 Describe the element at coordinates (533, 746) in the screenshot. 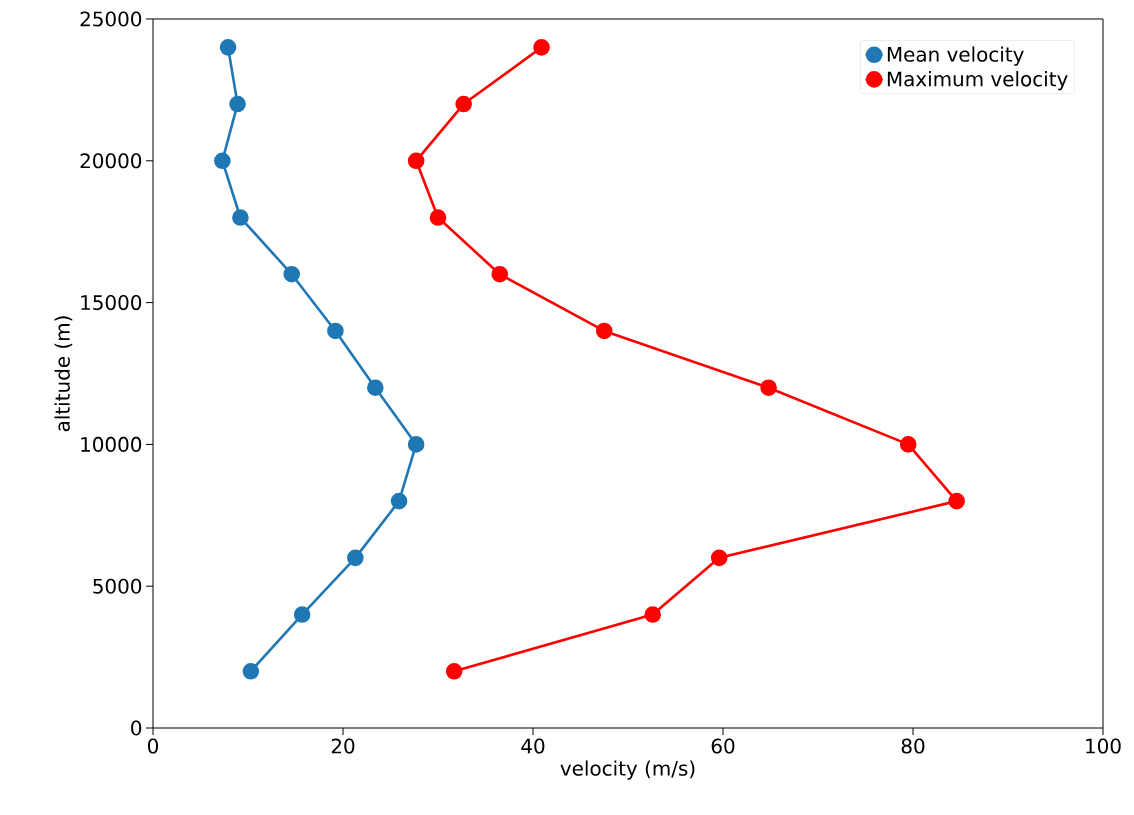

I see `x-tick-label: 40` at that location.